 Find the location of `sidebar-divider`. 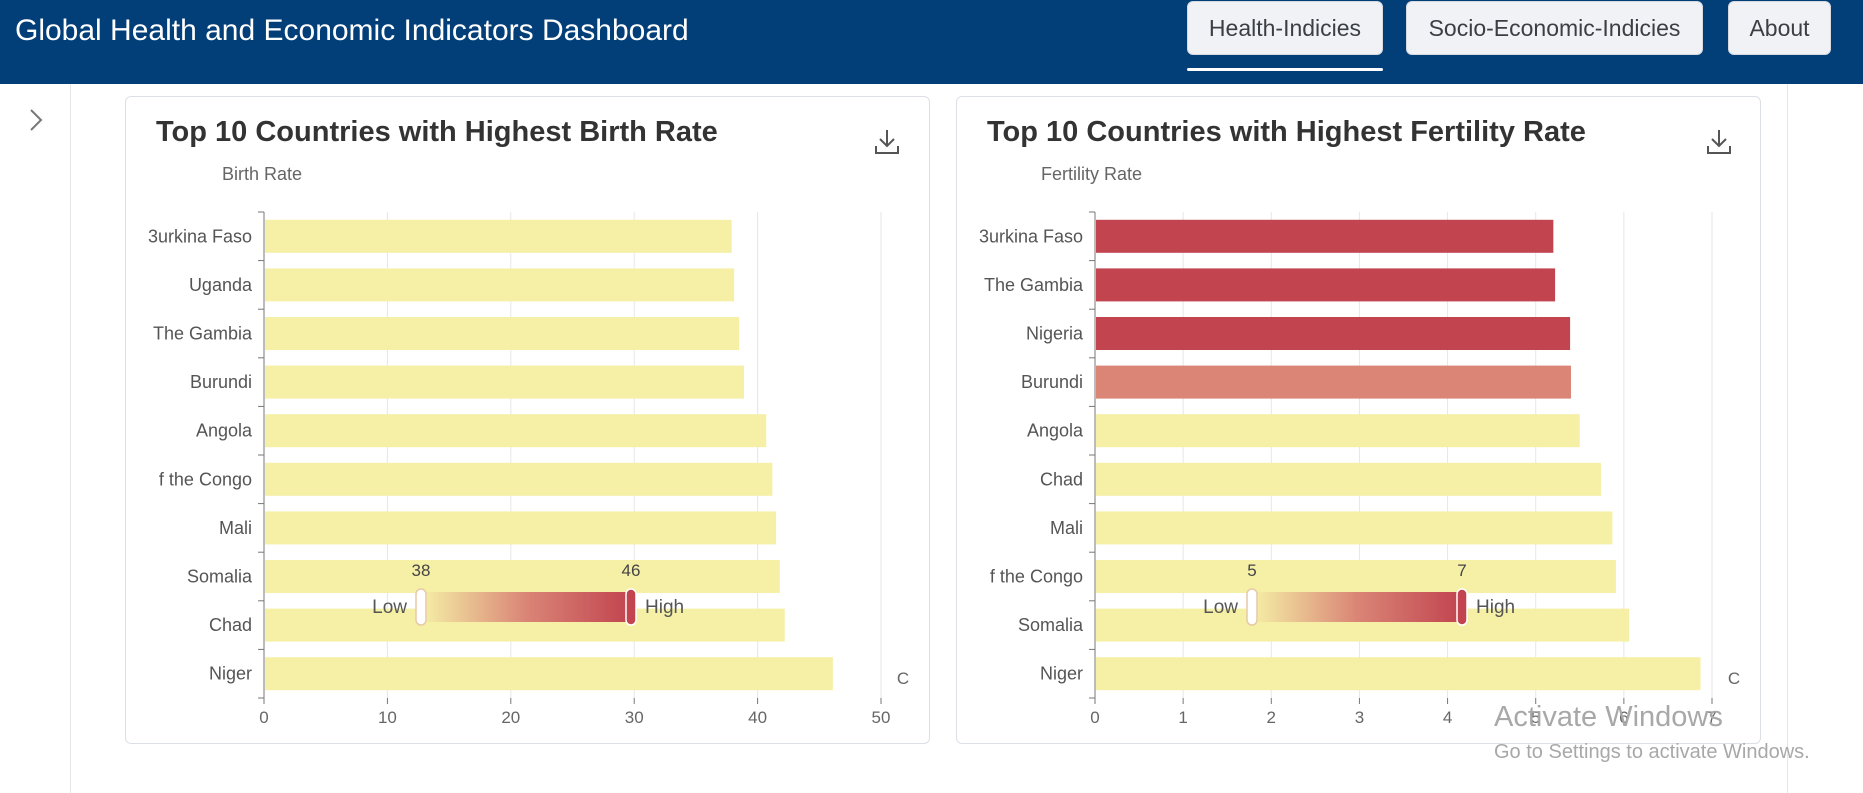

sidebar-divider is located at coordinates (70, 438).